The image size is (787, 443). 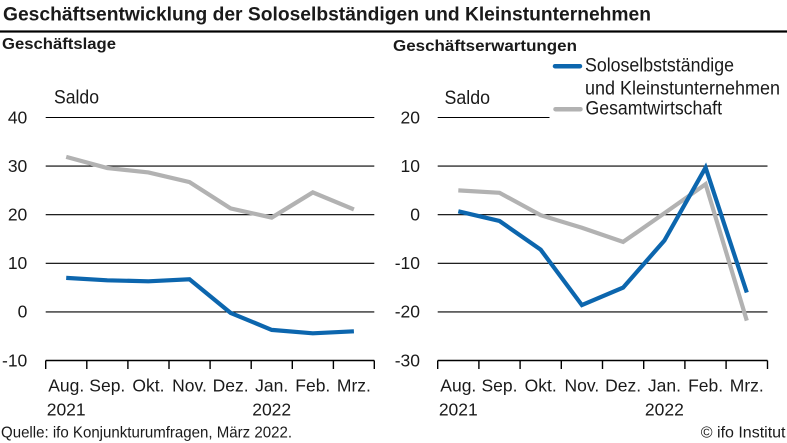 What do you see at coordinates (659, 66) in the screenshot?
I see `svg-text: Soloselbstständige` at bounding box center [659, 66].